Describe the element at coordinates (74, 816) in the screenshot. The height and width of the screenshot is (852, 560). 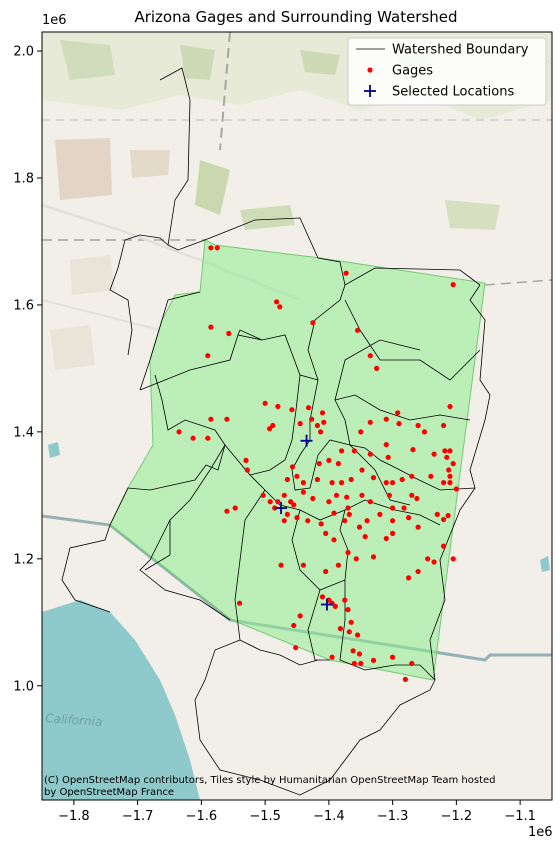
I see `x-tick-label: −1.8` at that location.